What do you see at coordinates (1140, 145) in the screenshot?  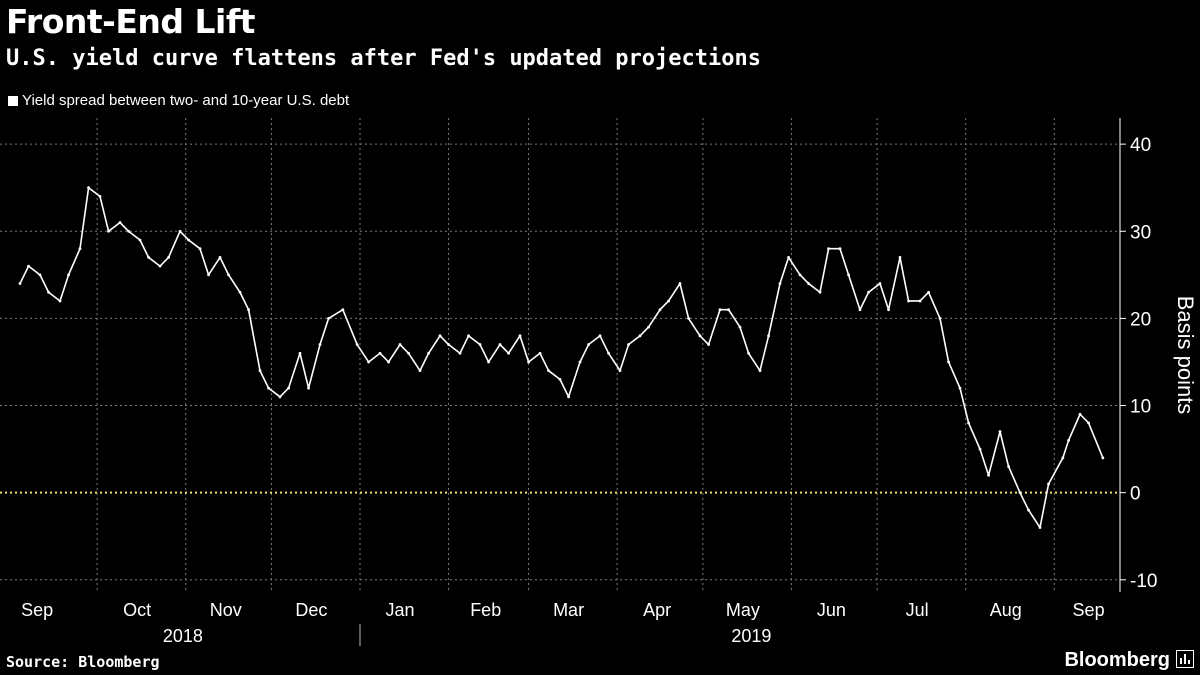 I see `y-tick-label: 40` at bounding box center [1140, 145].